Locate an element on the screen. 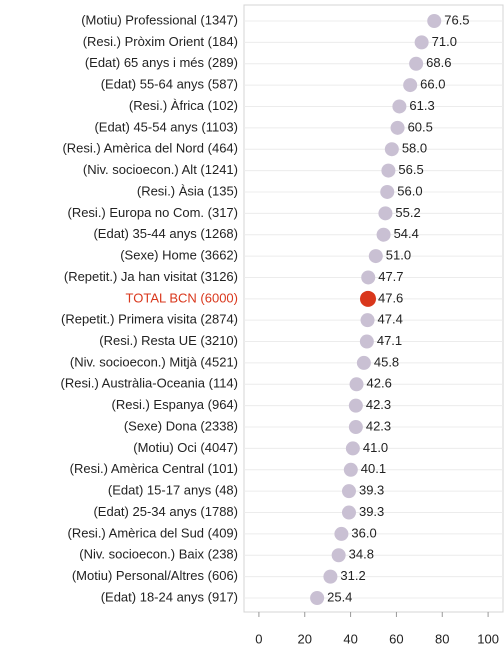 This screenshot has width=504, height=646. category-label: (Resi.) Àsia (135) is located at coordinates (187, 190).